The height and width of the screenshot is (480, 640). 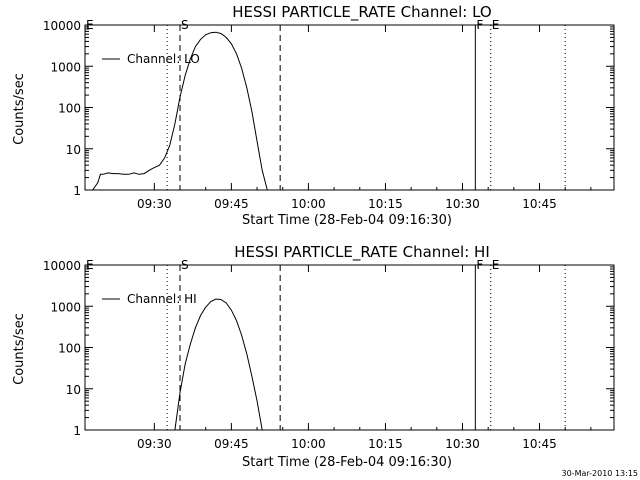 What do you see at coordinates (362, 252) in the screenshot?
I see `chart-title: HESSI PARTICLE_RATE Channel: HI` at bounding box center [362, 252].